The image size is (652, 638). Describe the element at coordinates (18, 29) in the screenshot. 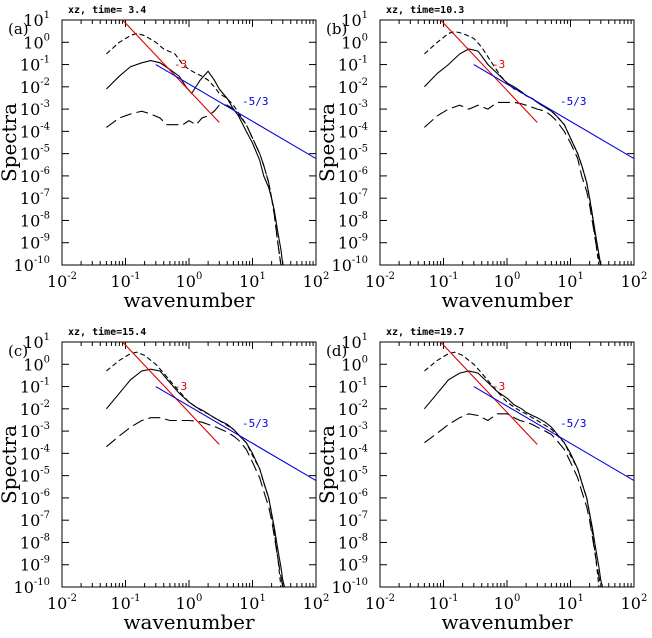

I see `panel-letter: (a)` at that location.